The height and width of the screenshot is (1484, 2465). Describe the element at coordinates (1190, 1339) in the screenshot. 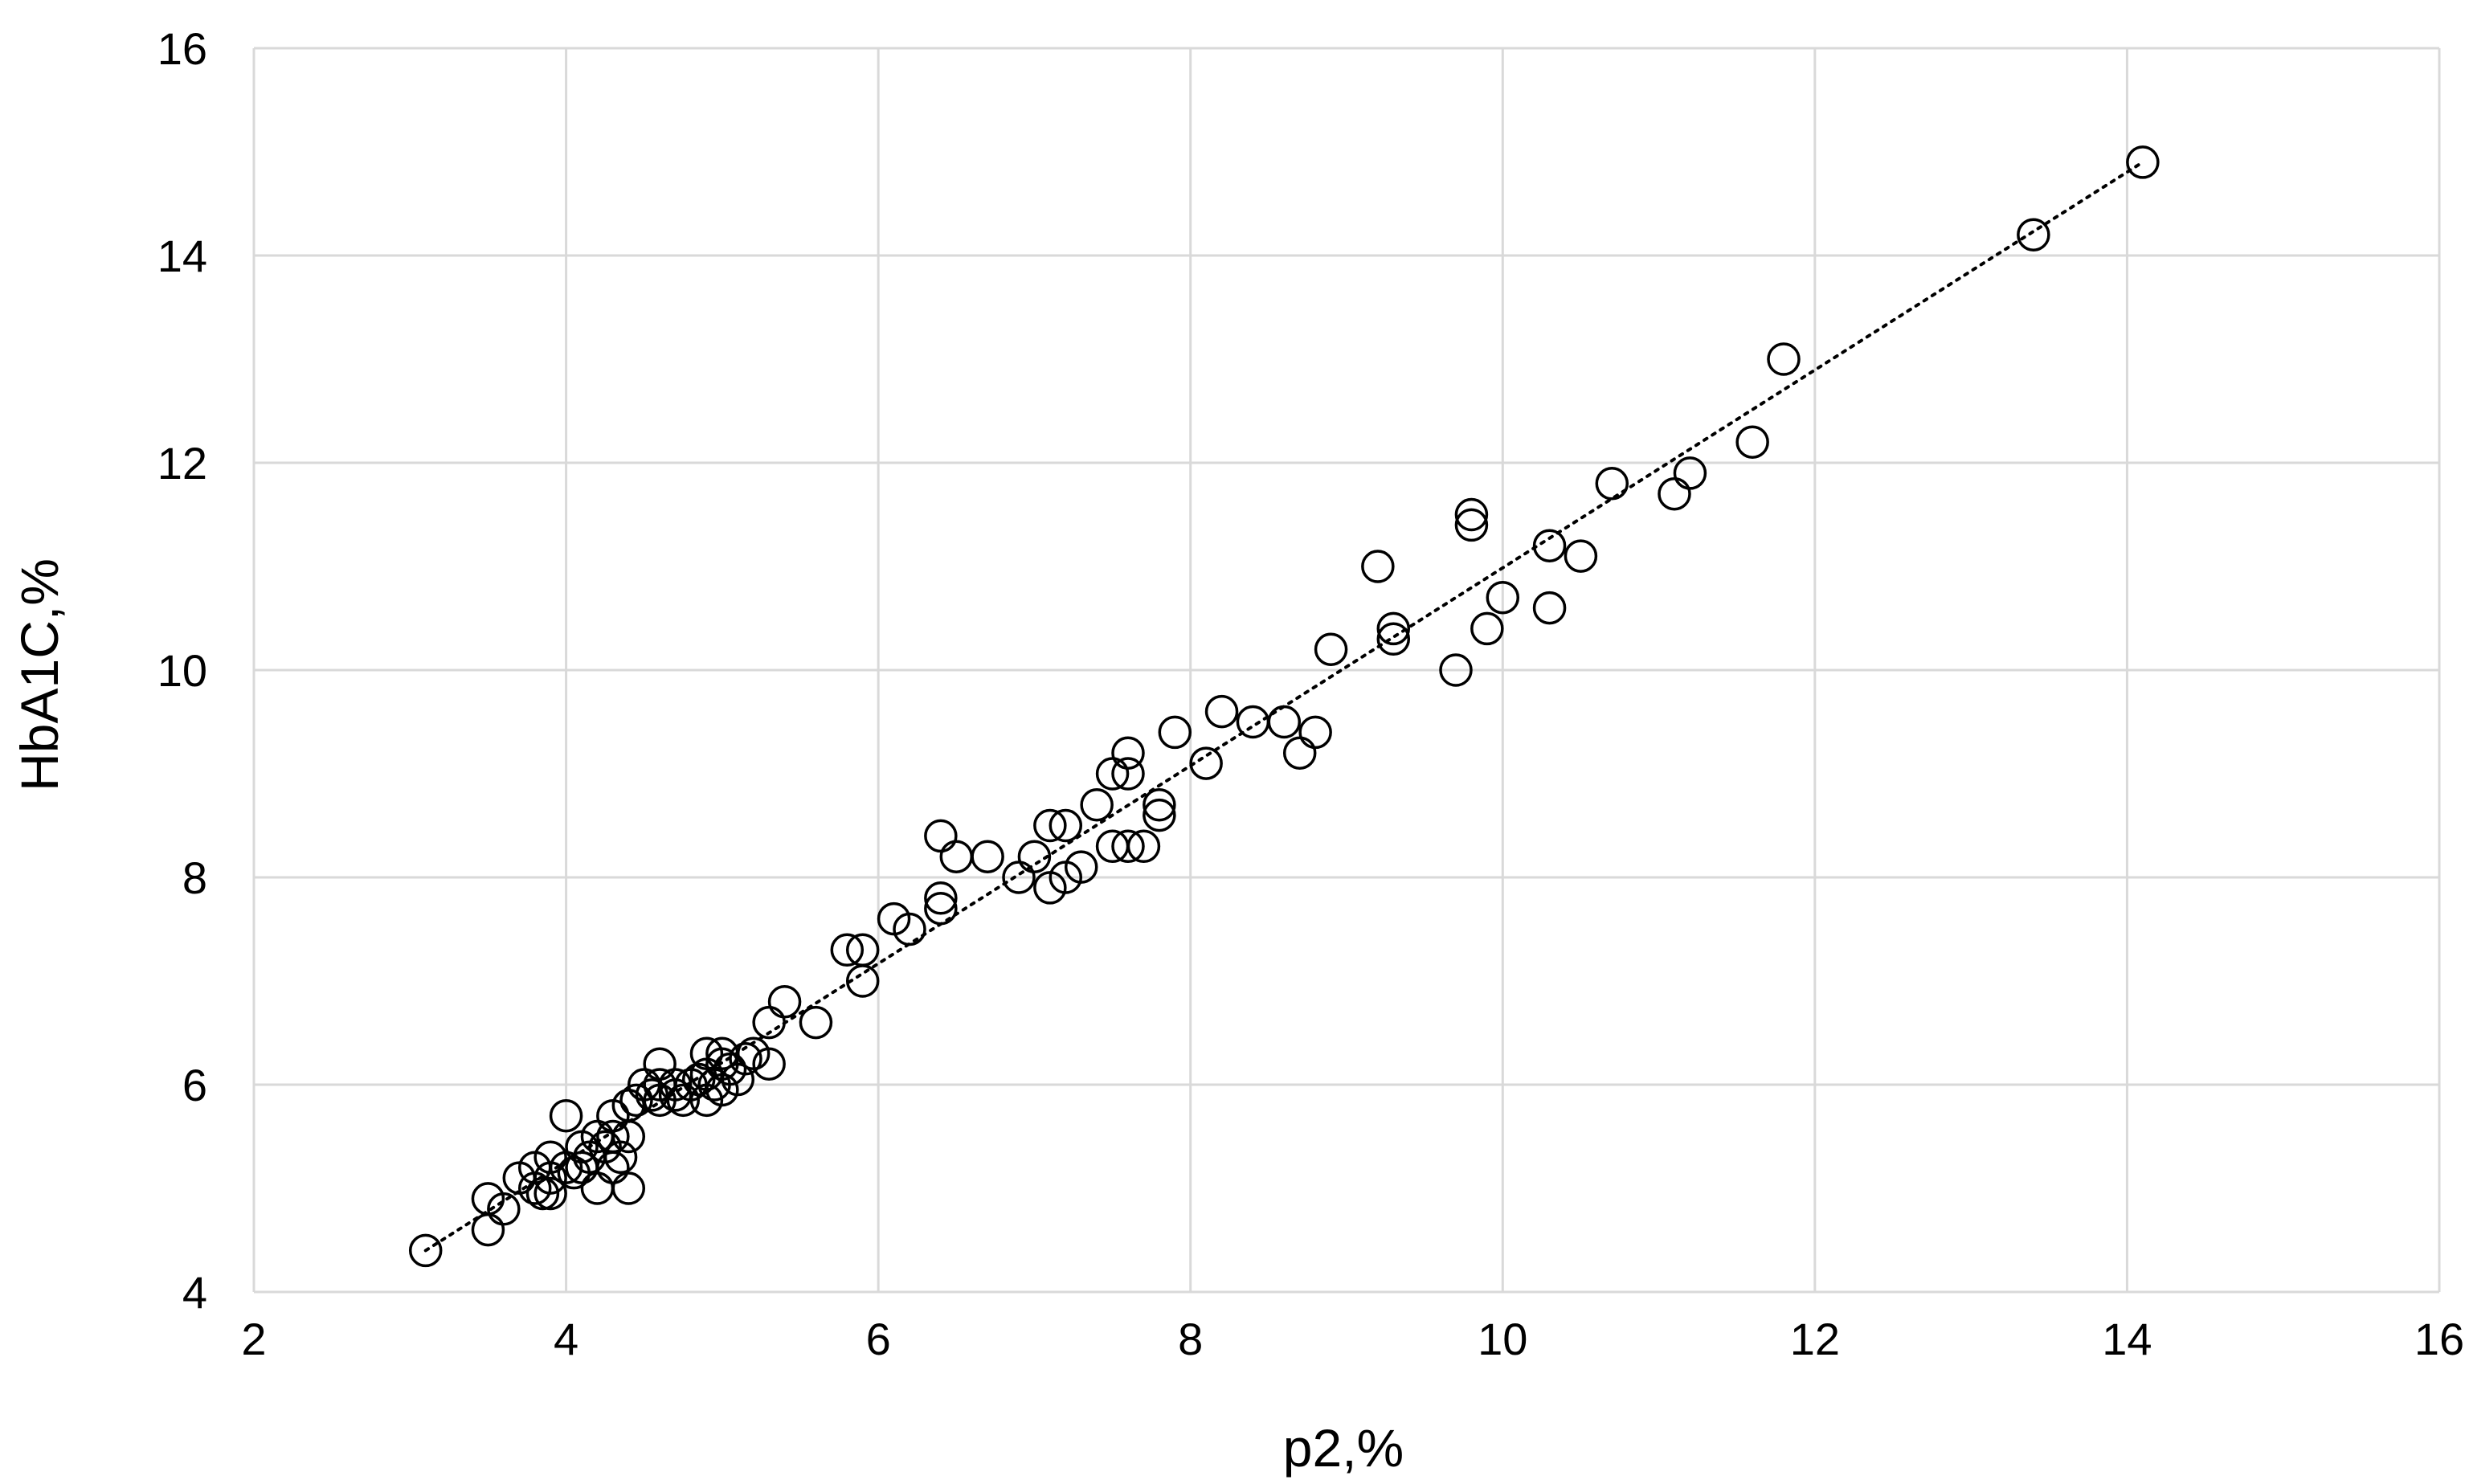

I see `x-tick-label-8: 8` at that location.